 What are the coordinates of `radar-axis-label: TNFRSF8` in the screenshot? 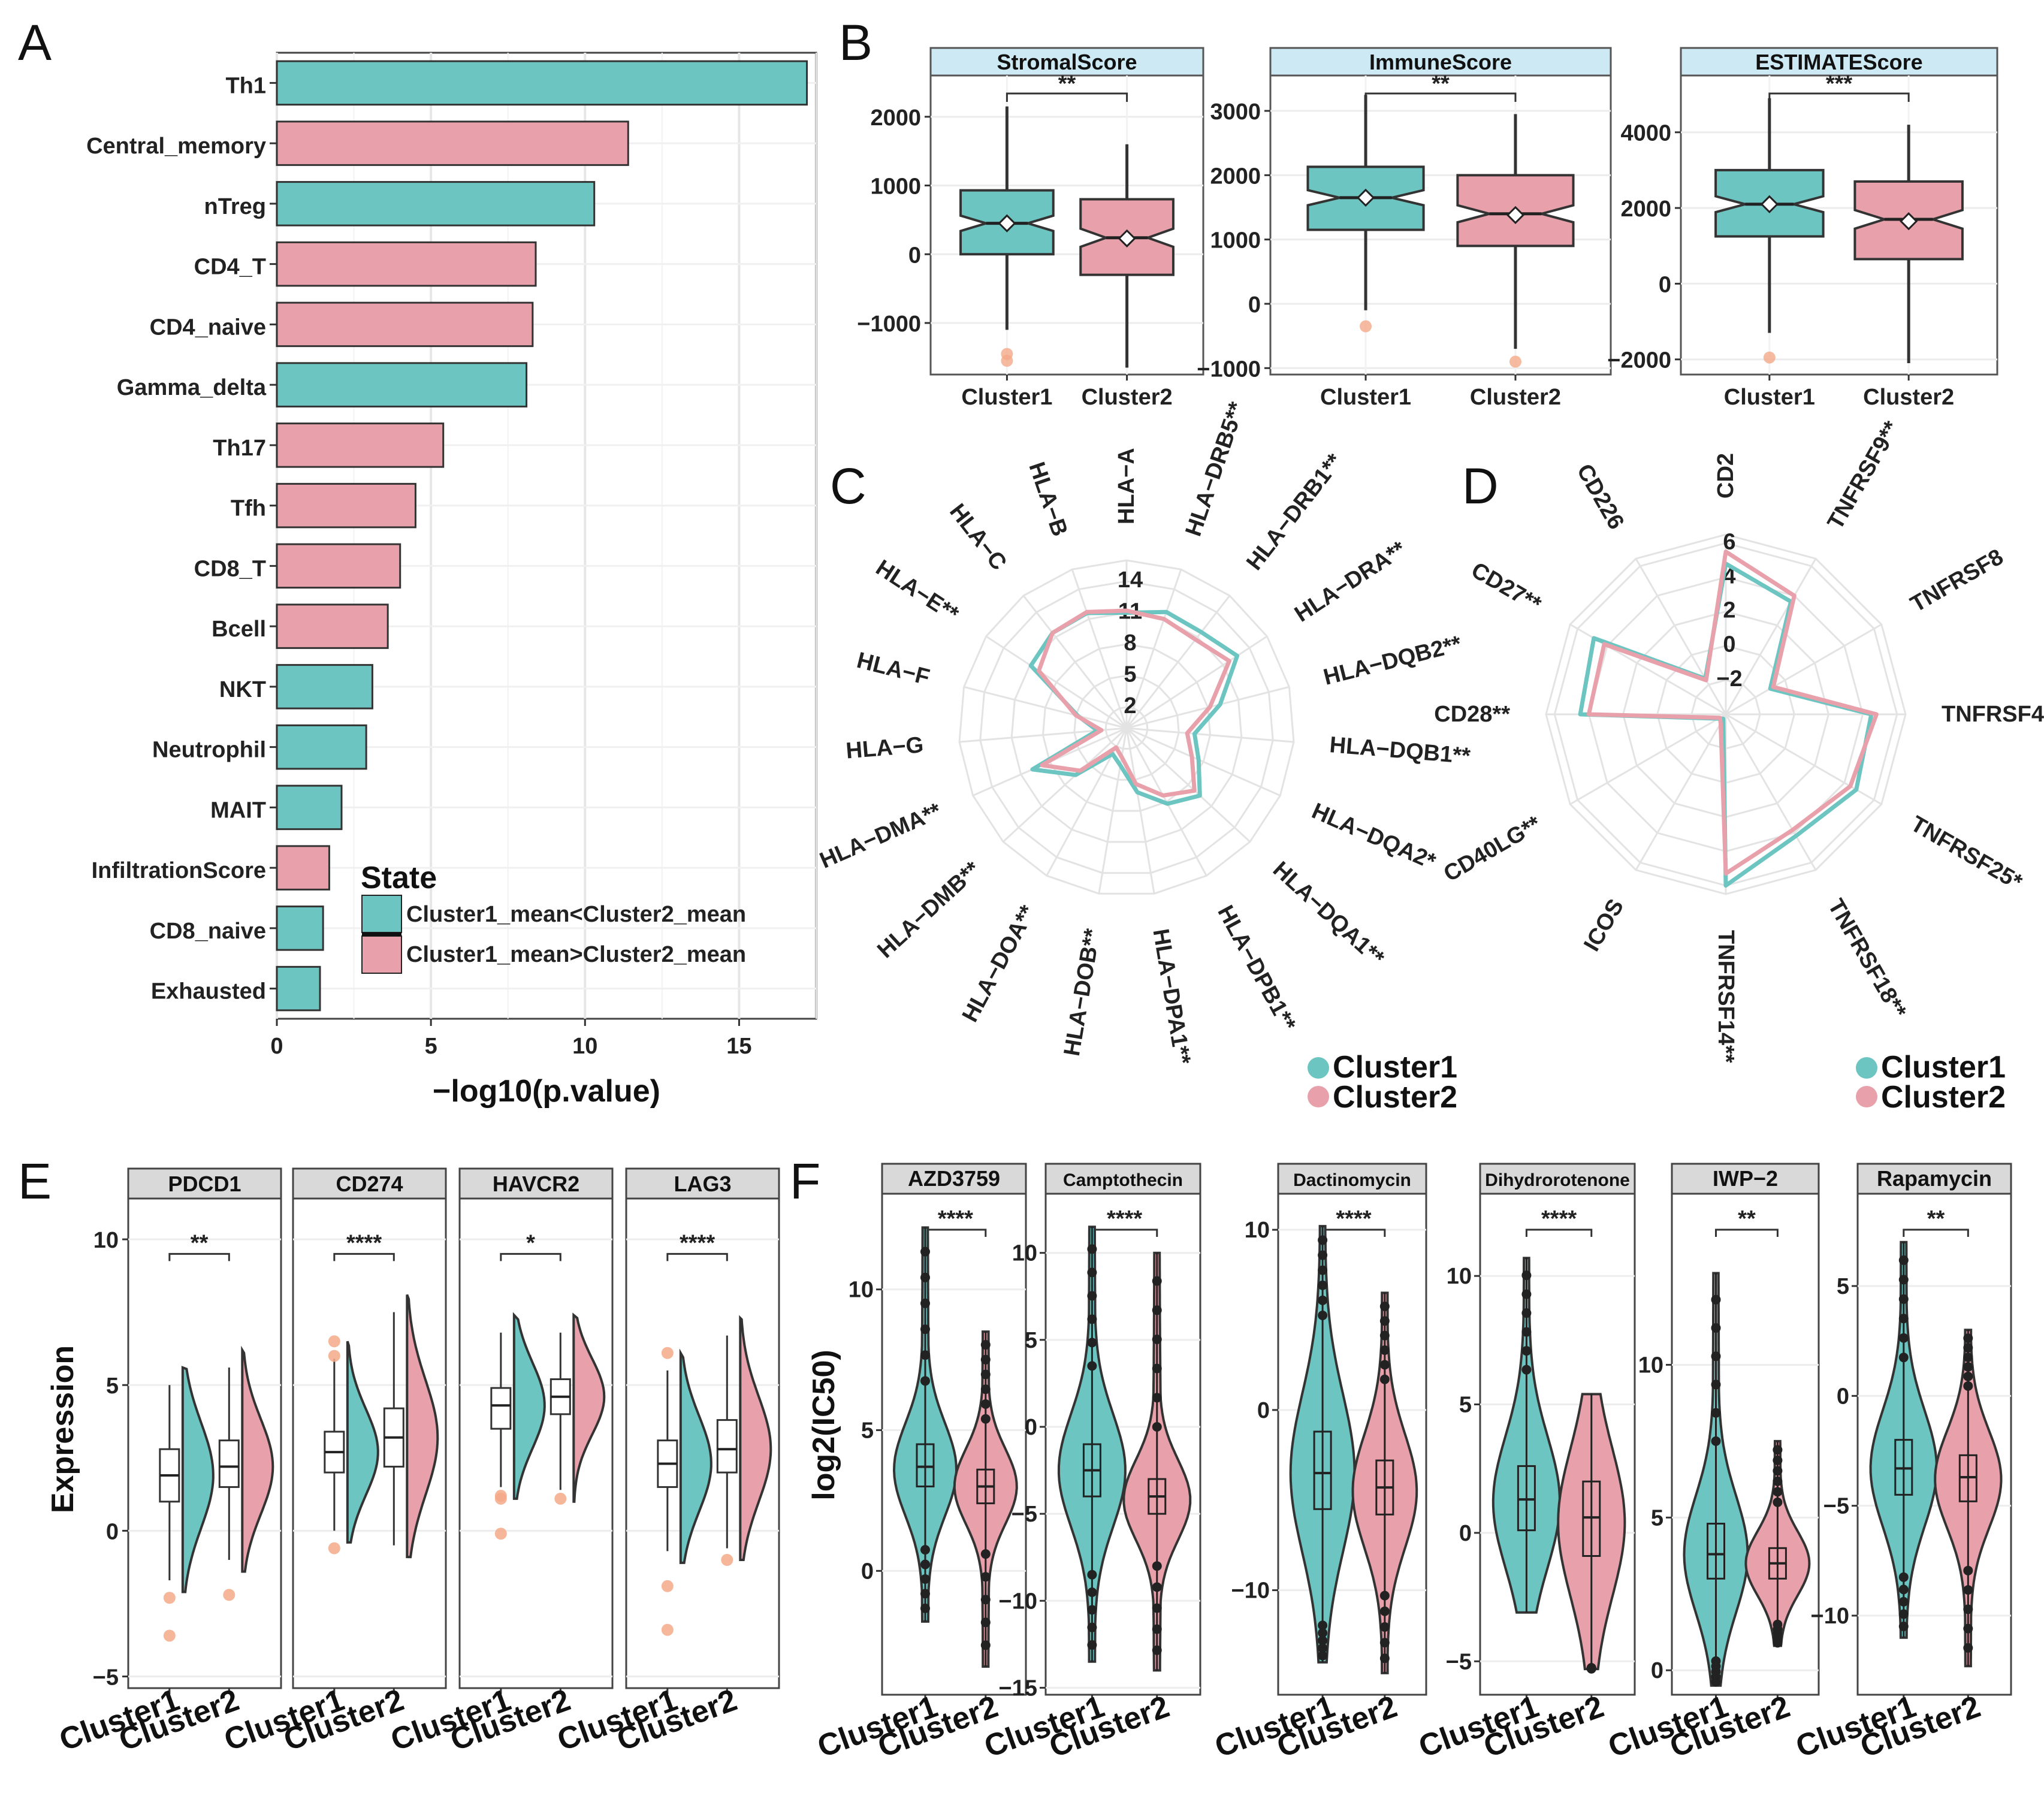 It's located at (1957, 580).